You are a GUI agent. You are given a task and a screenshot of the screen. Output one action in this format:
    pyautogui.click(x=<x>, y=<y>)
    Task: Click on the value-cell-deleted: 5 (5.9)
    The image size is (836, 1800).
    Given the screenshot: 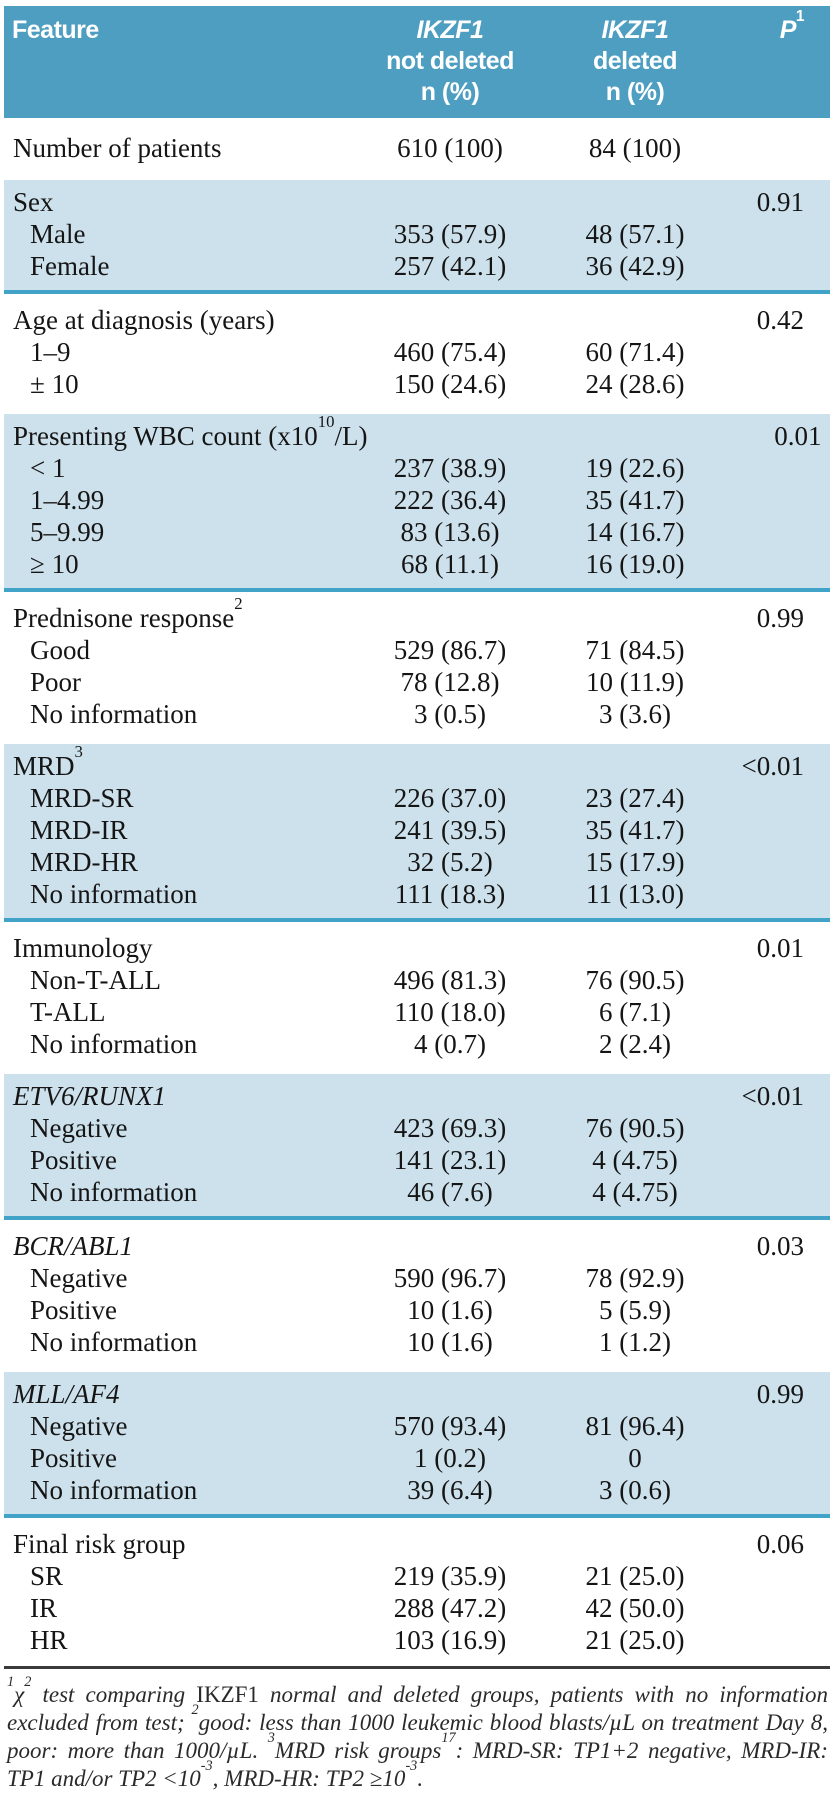 What is the action you would take?
    pyautogui.click(x=635, y=1310)
    